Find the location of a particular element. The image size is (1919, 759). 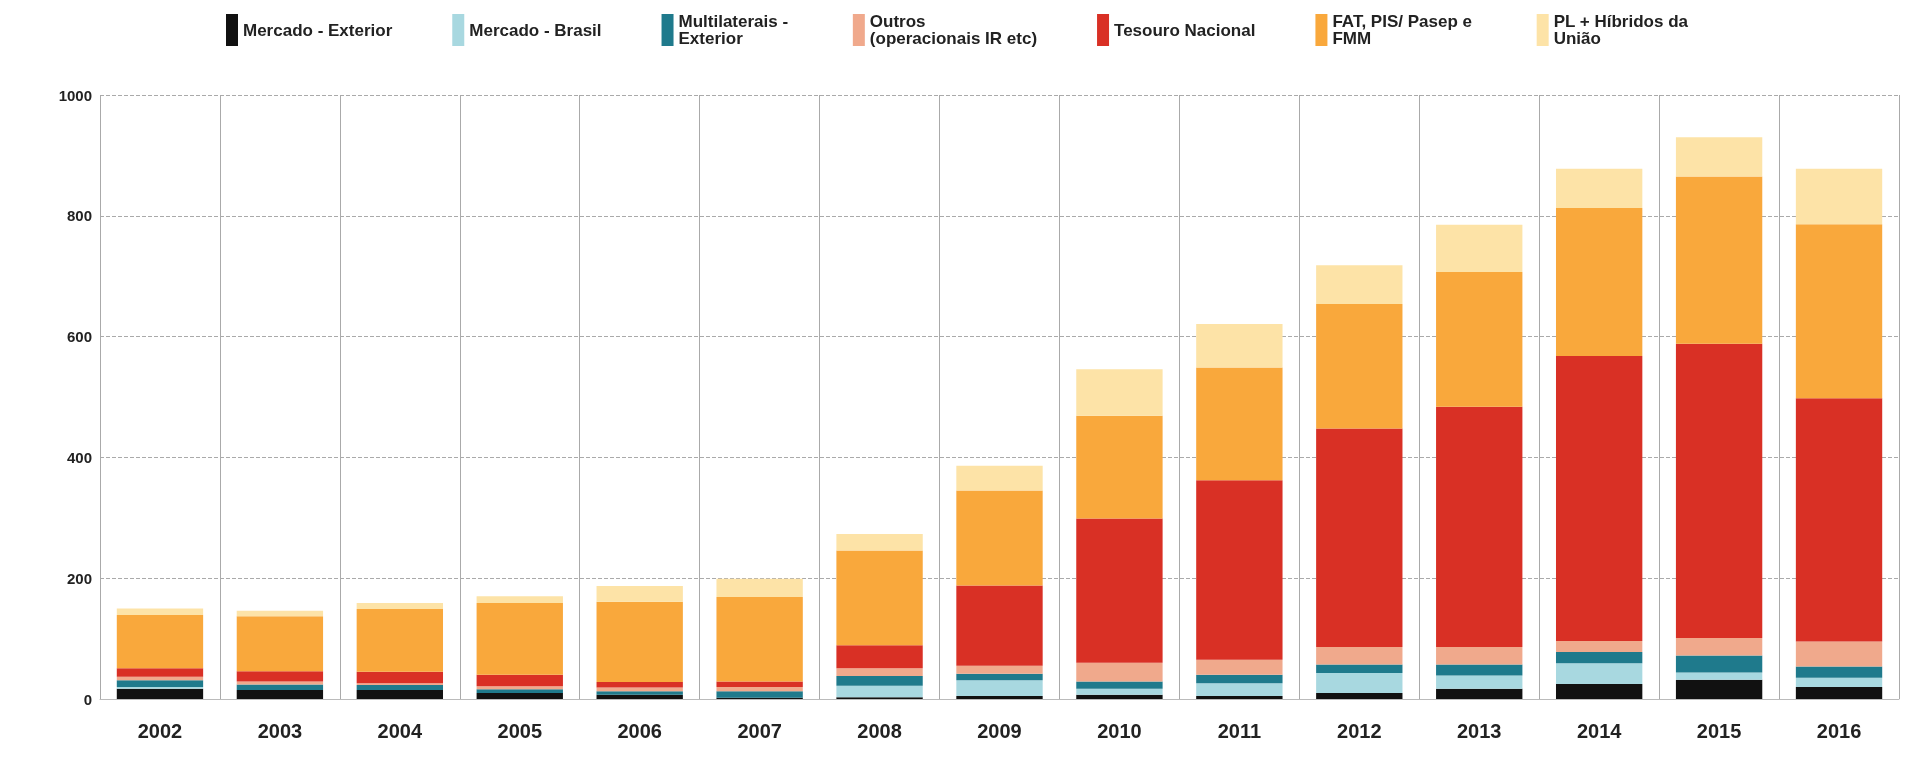

x-tick-label: 2010 is located at coordinates (1119, 731).